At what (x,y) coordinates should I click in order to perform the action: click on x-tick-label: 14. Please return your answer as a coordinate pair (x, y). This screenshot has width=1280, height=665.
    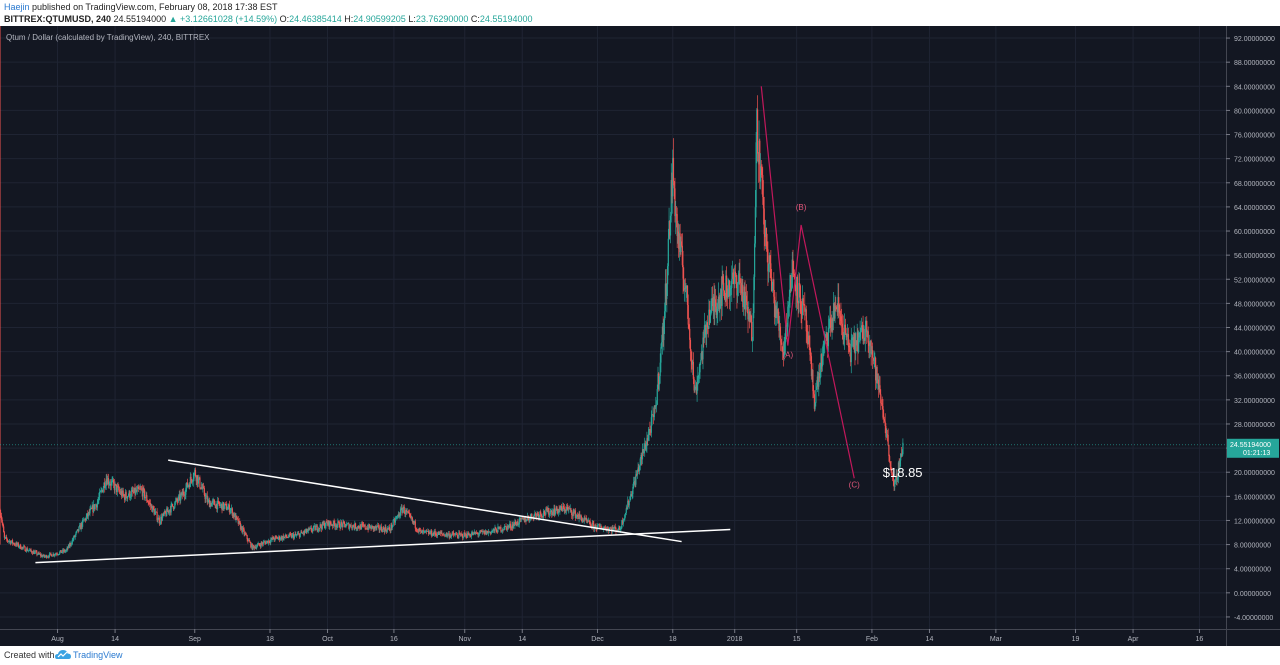
    Looking at the image, I should click on (930, 639).